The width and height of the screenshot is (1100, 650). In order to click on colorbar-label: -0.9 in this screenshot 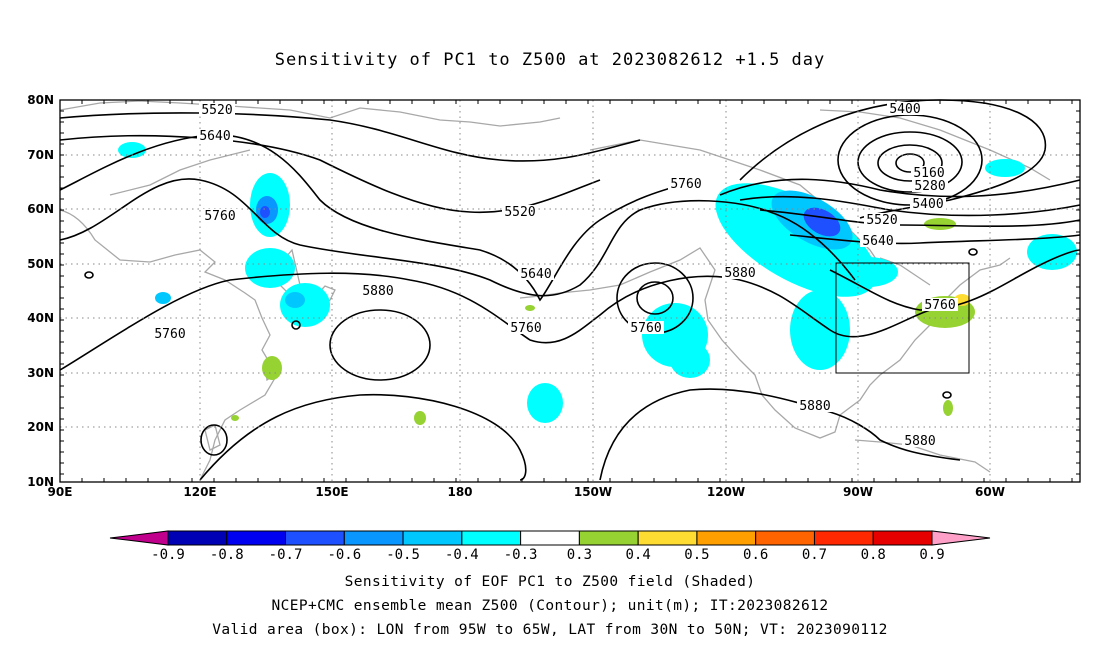, I will do `click(168, 555)`.